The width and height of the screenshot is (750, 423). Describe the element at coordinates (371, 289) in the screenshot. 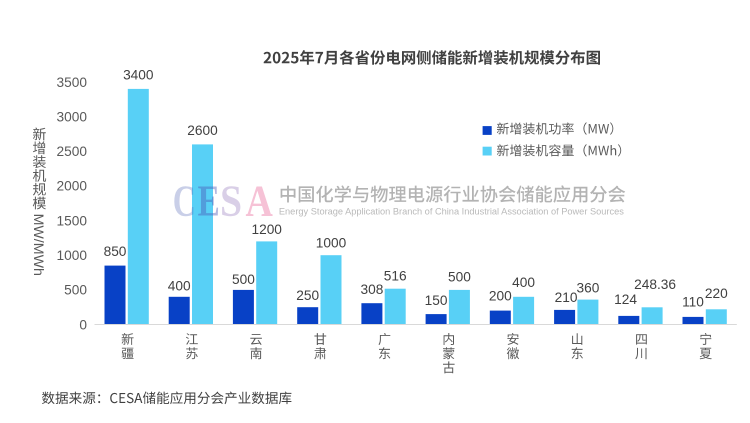

I see `svg-text: 308` at that location.